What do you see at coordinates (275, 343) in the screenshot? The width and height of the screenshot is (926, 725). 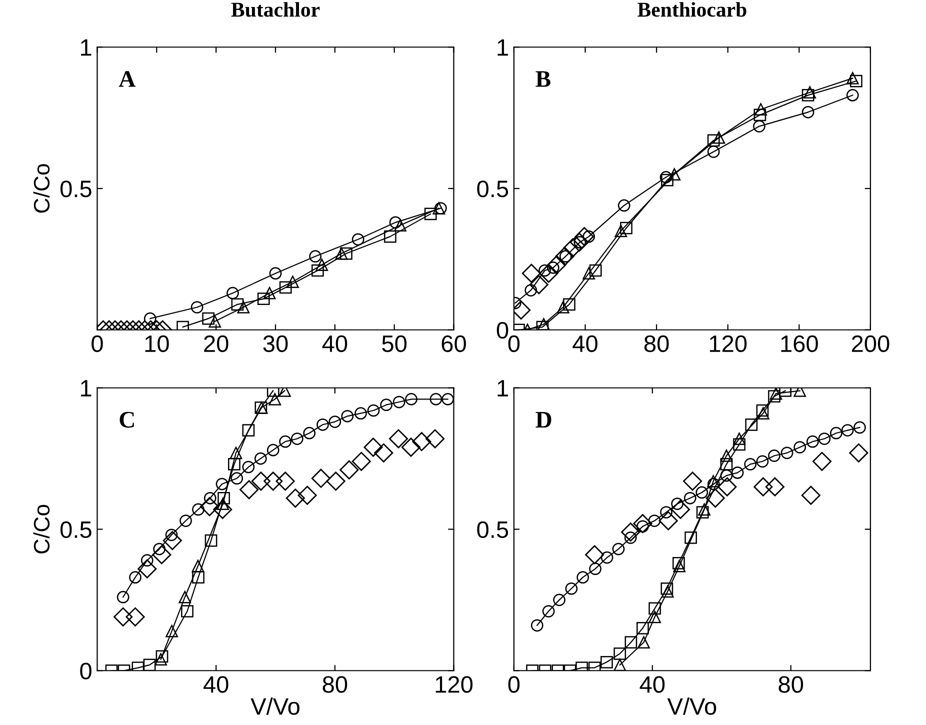 I see `x-tick-label: 30` at bounding box center [275, 343].